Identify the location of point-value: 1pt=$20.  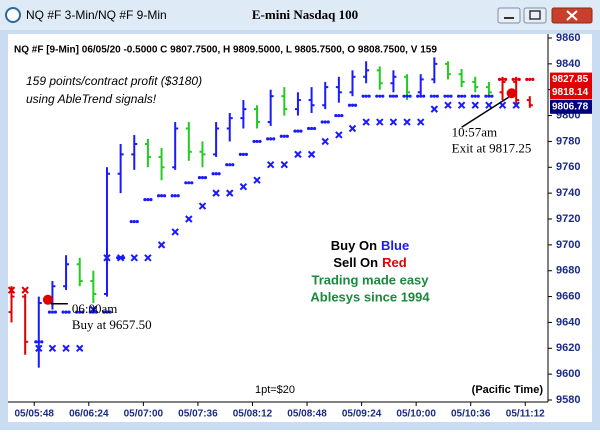
(275, 390).